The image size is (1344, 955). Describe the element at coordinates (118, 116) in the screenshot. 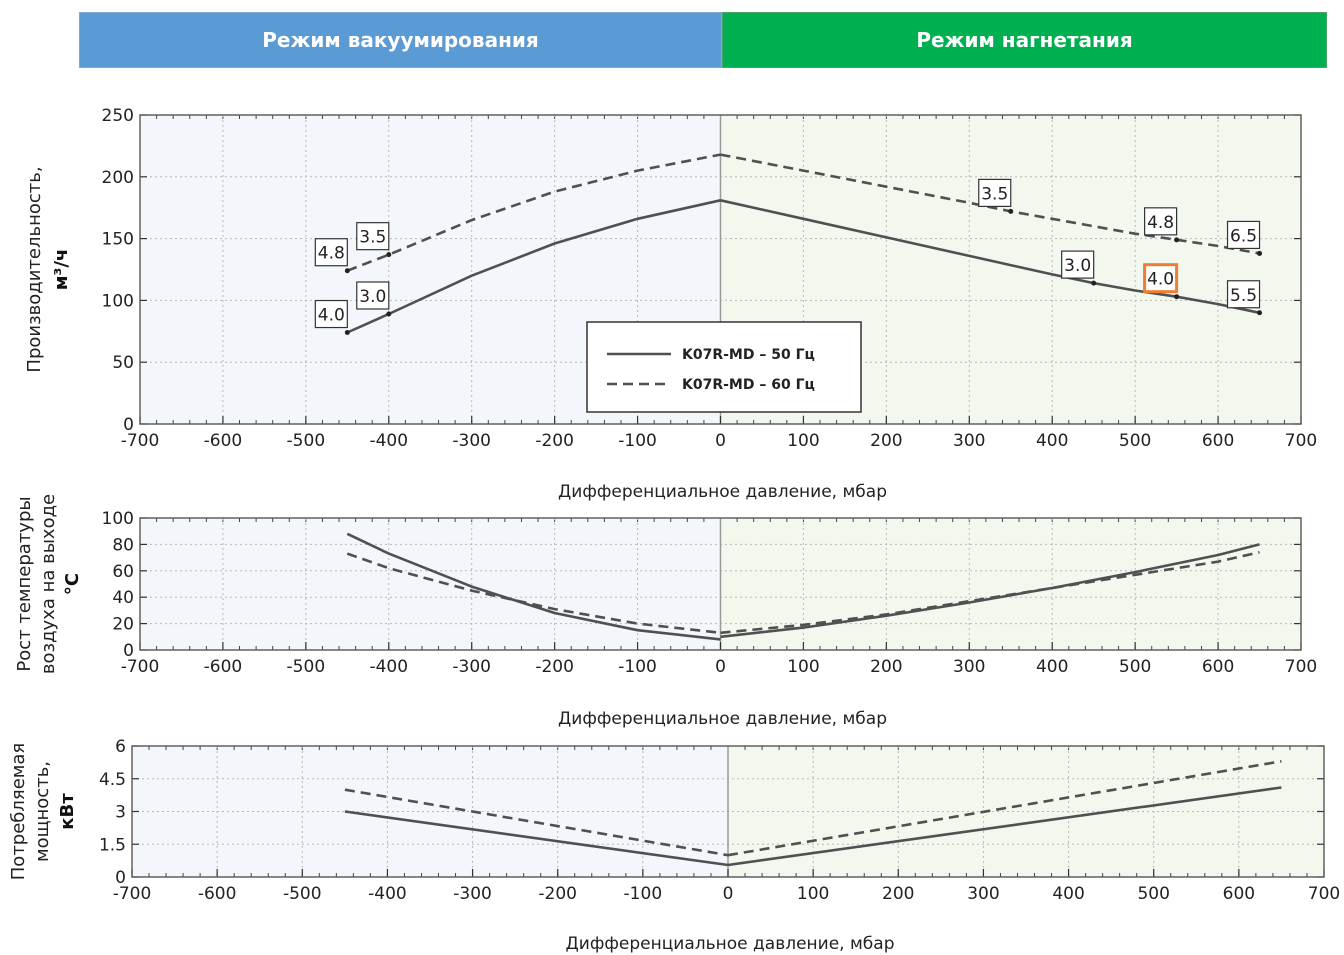

I see `y-tick-label: 250` at that location.